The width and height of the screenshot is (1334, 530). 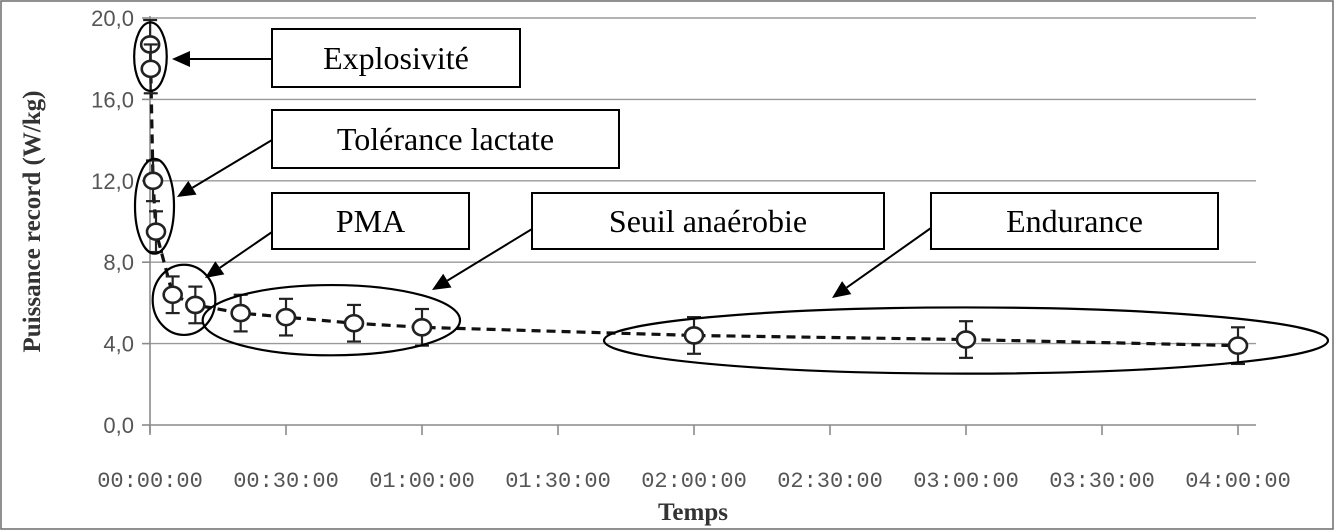 I want to click on y-tick-labels: 0,0 4,0 8,0 12,0 16,0 20,0, so click(x=112, y=222).